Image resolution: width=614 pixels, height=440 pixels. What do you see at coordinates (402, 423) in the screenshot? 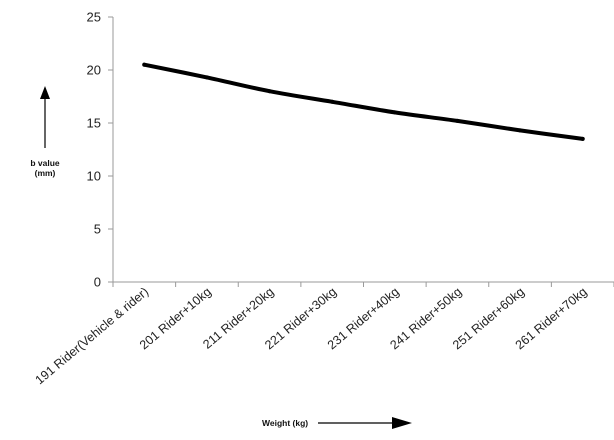
I see `x-arrow-head` at bounding box center [402, 423].